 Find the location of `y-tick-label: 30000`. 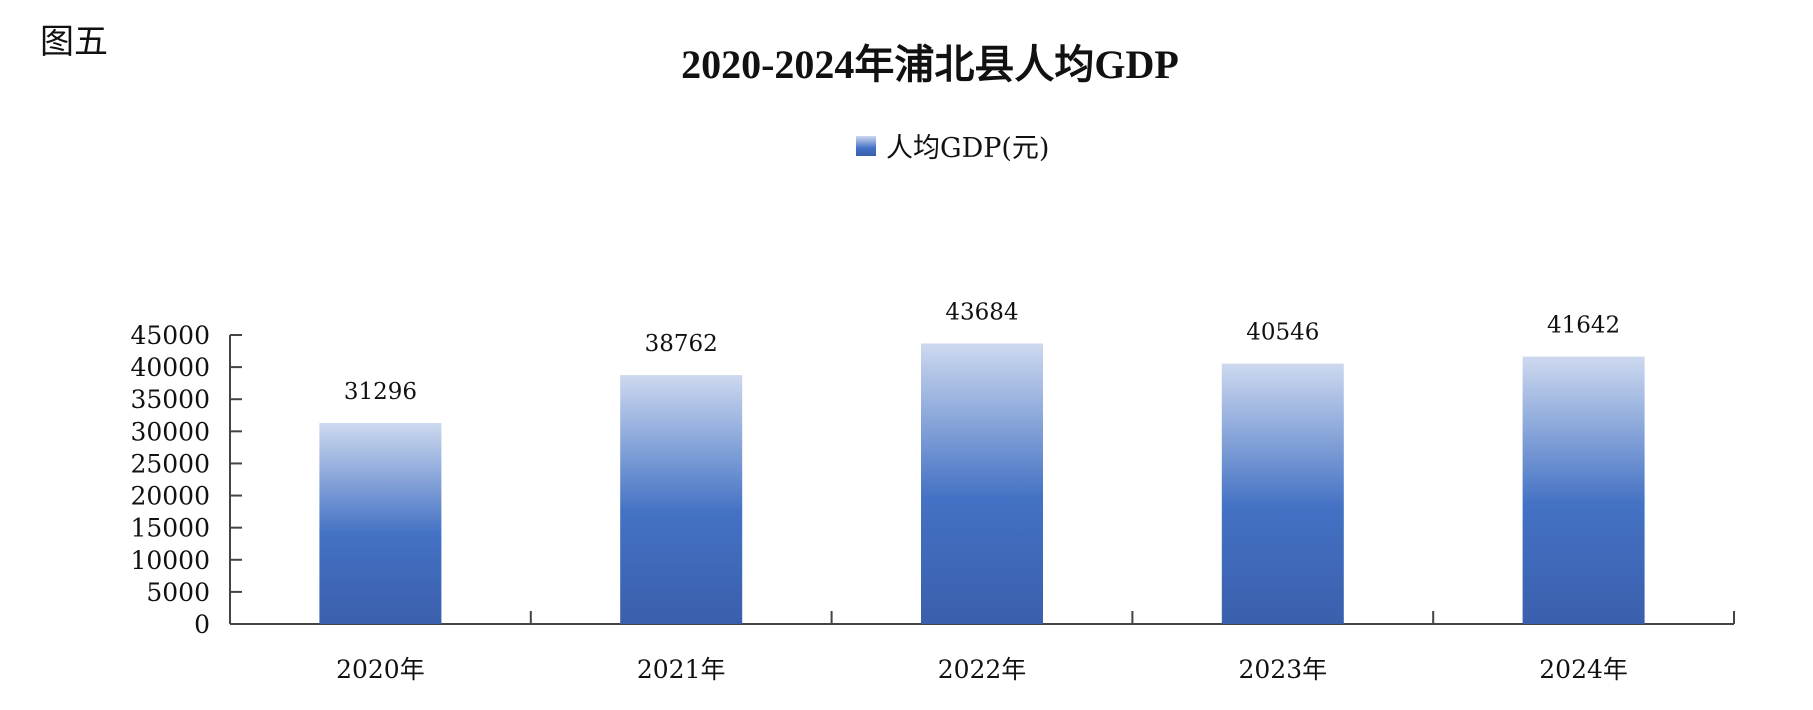

y-tick-label: 30000 is located at coordinates (170, 431).